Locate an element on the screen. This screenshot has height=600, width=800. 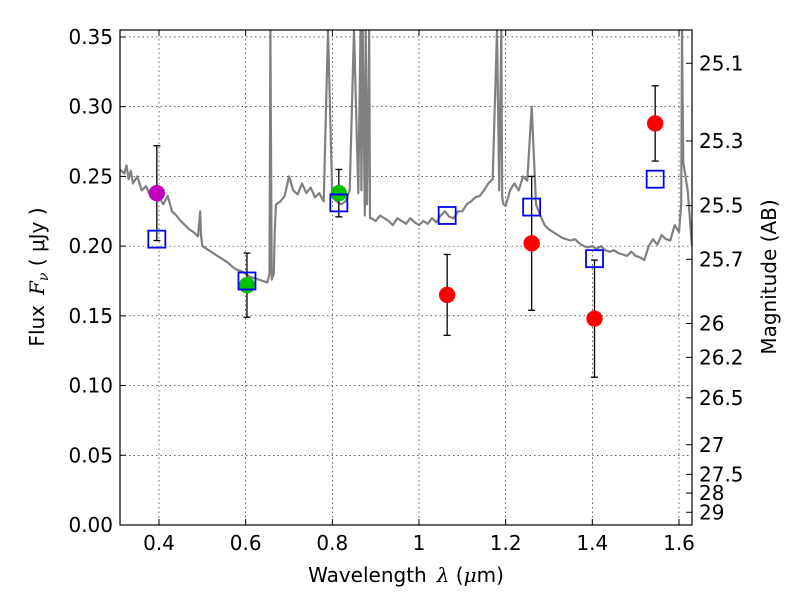
y-axis-label: Flux Fν ( μJy ) is located at coordinates (38, 276).